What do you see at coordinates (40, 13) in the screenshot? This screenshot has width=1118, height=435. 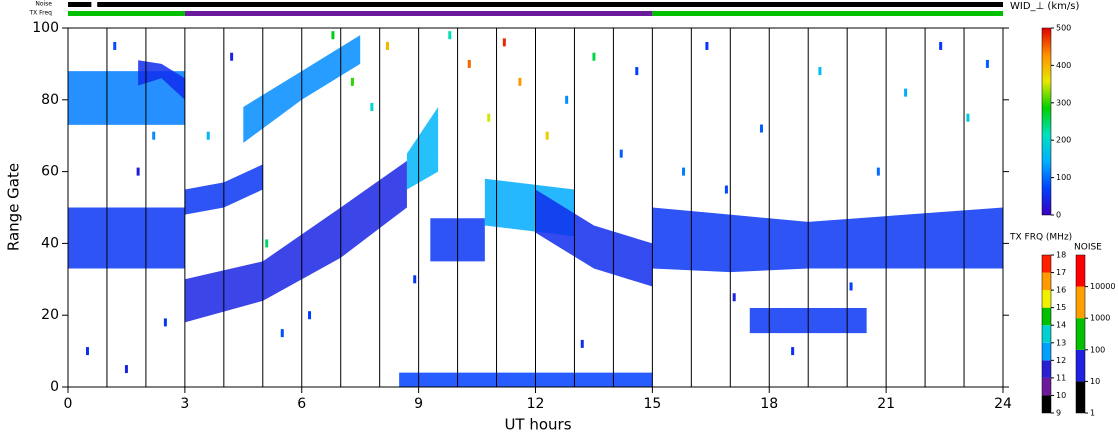 I see `strip-label: TX Freq` at bounding box center [40, 13].